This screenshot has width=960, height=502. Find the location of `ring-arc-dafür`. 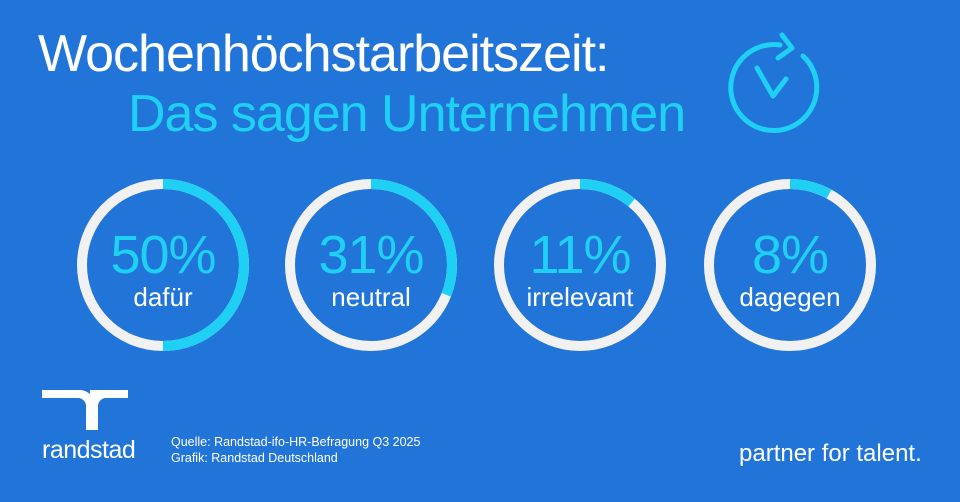

ring-arc-dafür is located at coordinates (163, 265).